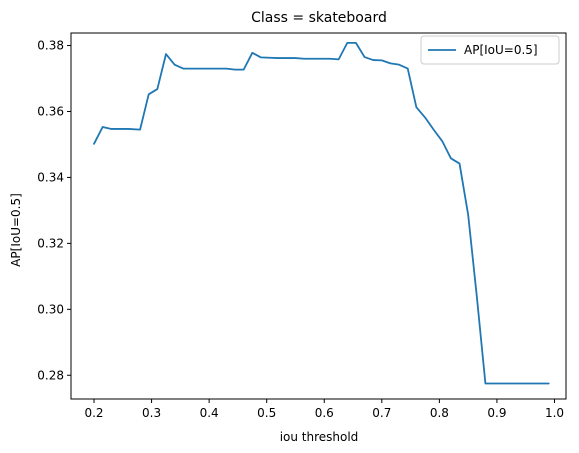 The image size is (579, 453). I want to click on x-tick-label: 1.0, so click(554, 413).